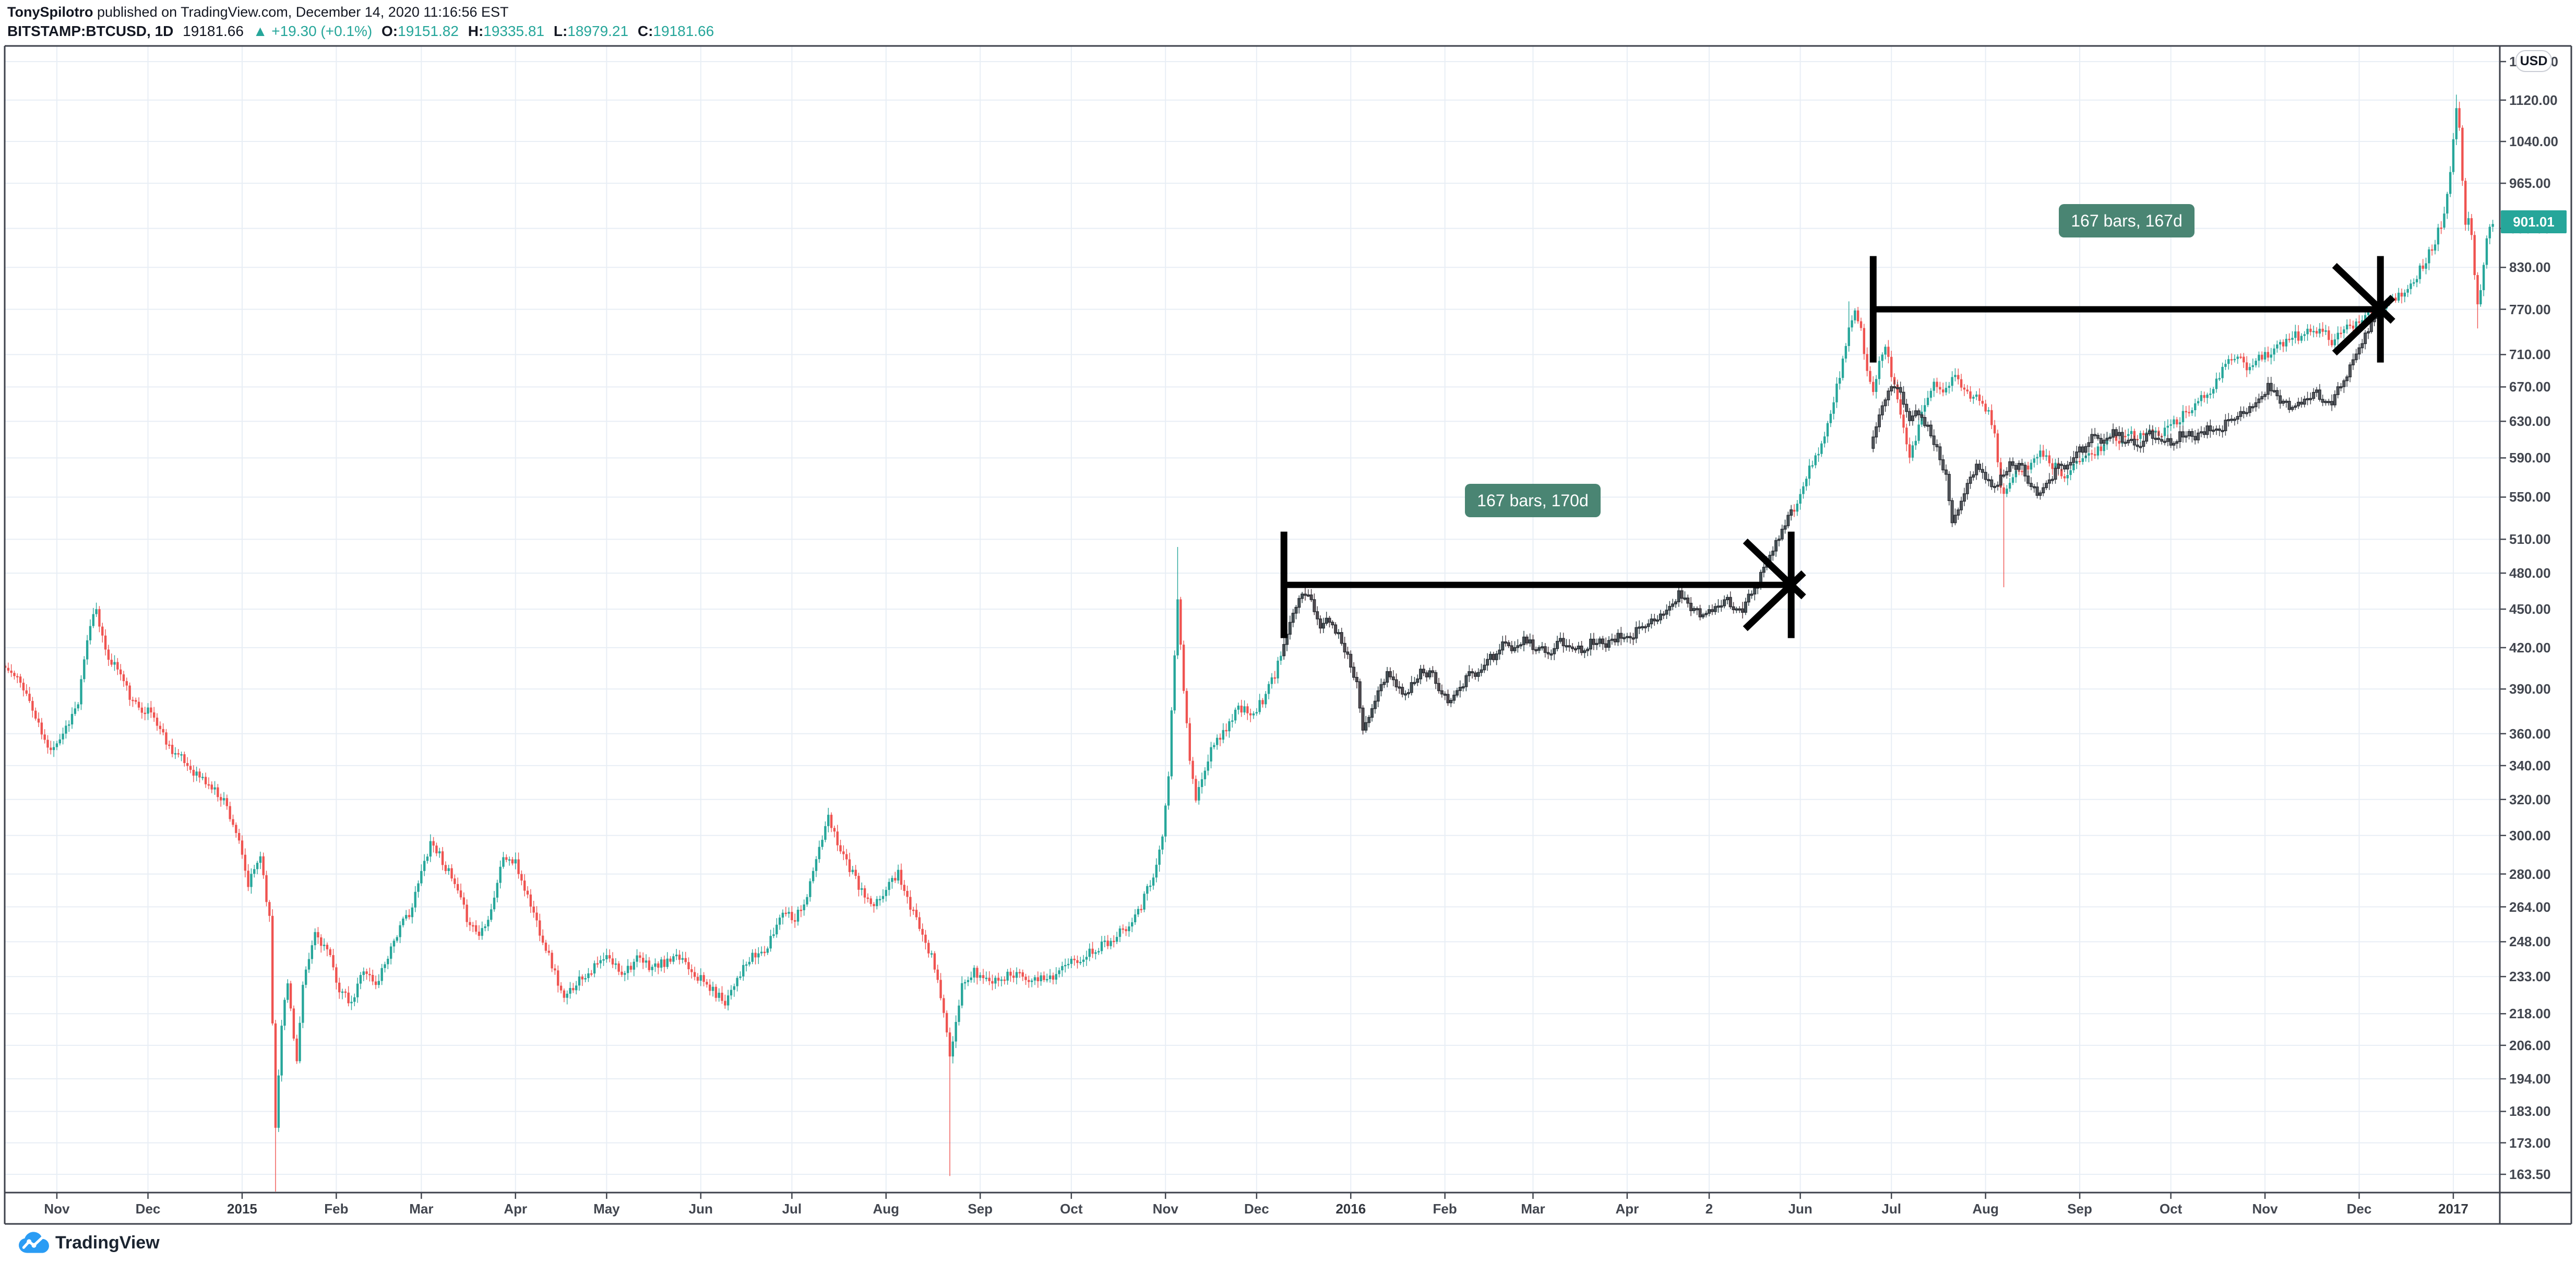 The image size is (2576, 1262). Describe the element at coordinates (645, 31) in the screenshot. I see `close-label: C:` at that location.